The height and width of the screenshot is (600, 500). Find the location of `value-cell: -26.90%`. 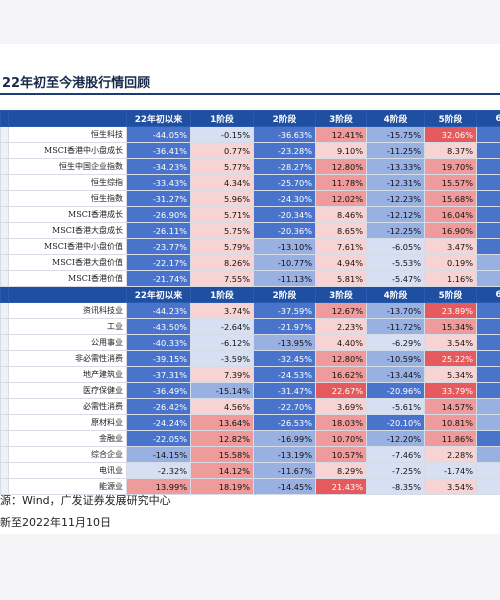

value-cell: -26.90% is located at coordinates (158, 214).